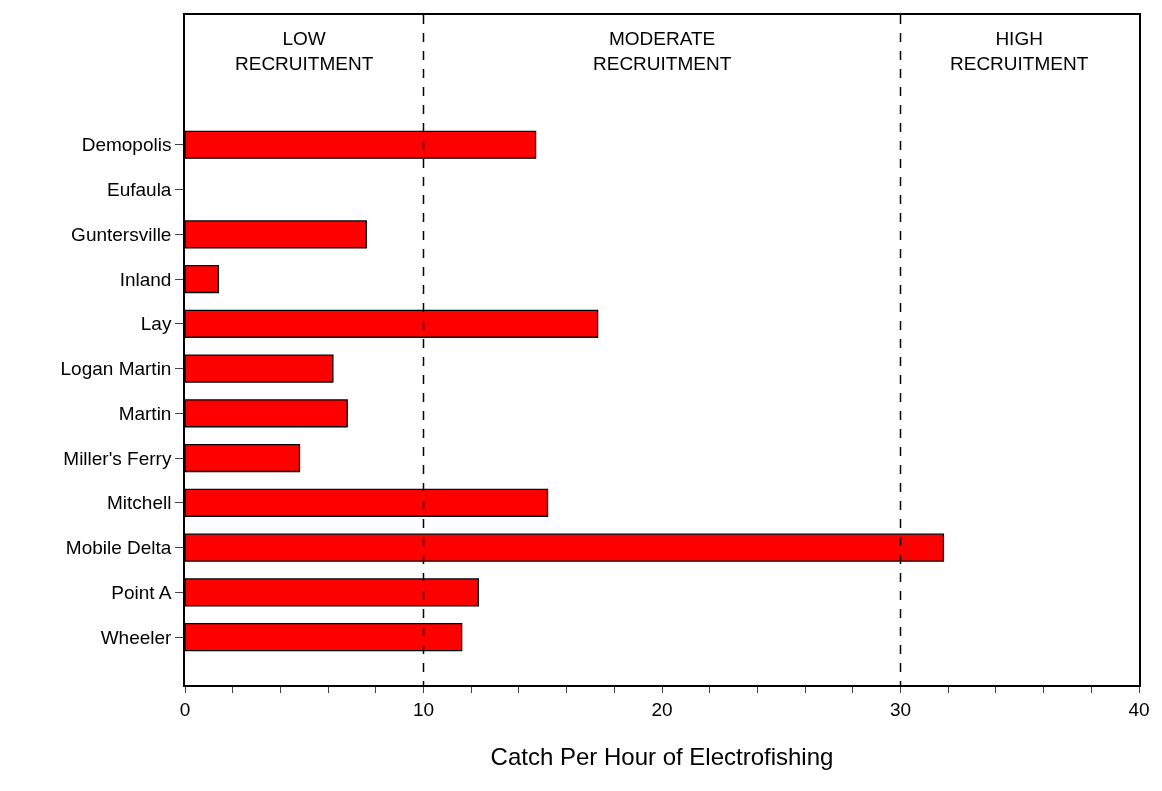  I want to click on y-tick-label: Martin, so click(145, 413).